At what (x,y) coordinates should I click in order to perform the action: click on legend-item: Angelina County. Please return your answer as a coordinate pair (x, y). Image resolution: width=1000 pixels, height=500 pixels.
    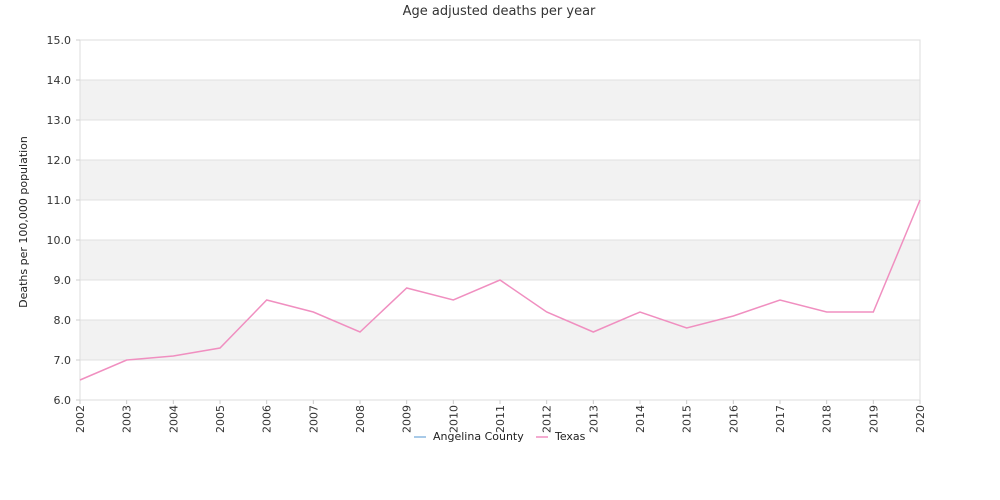
    Looking at the image, I should click on (469, 436).